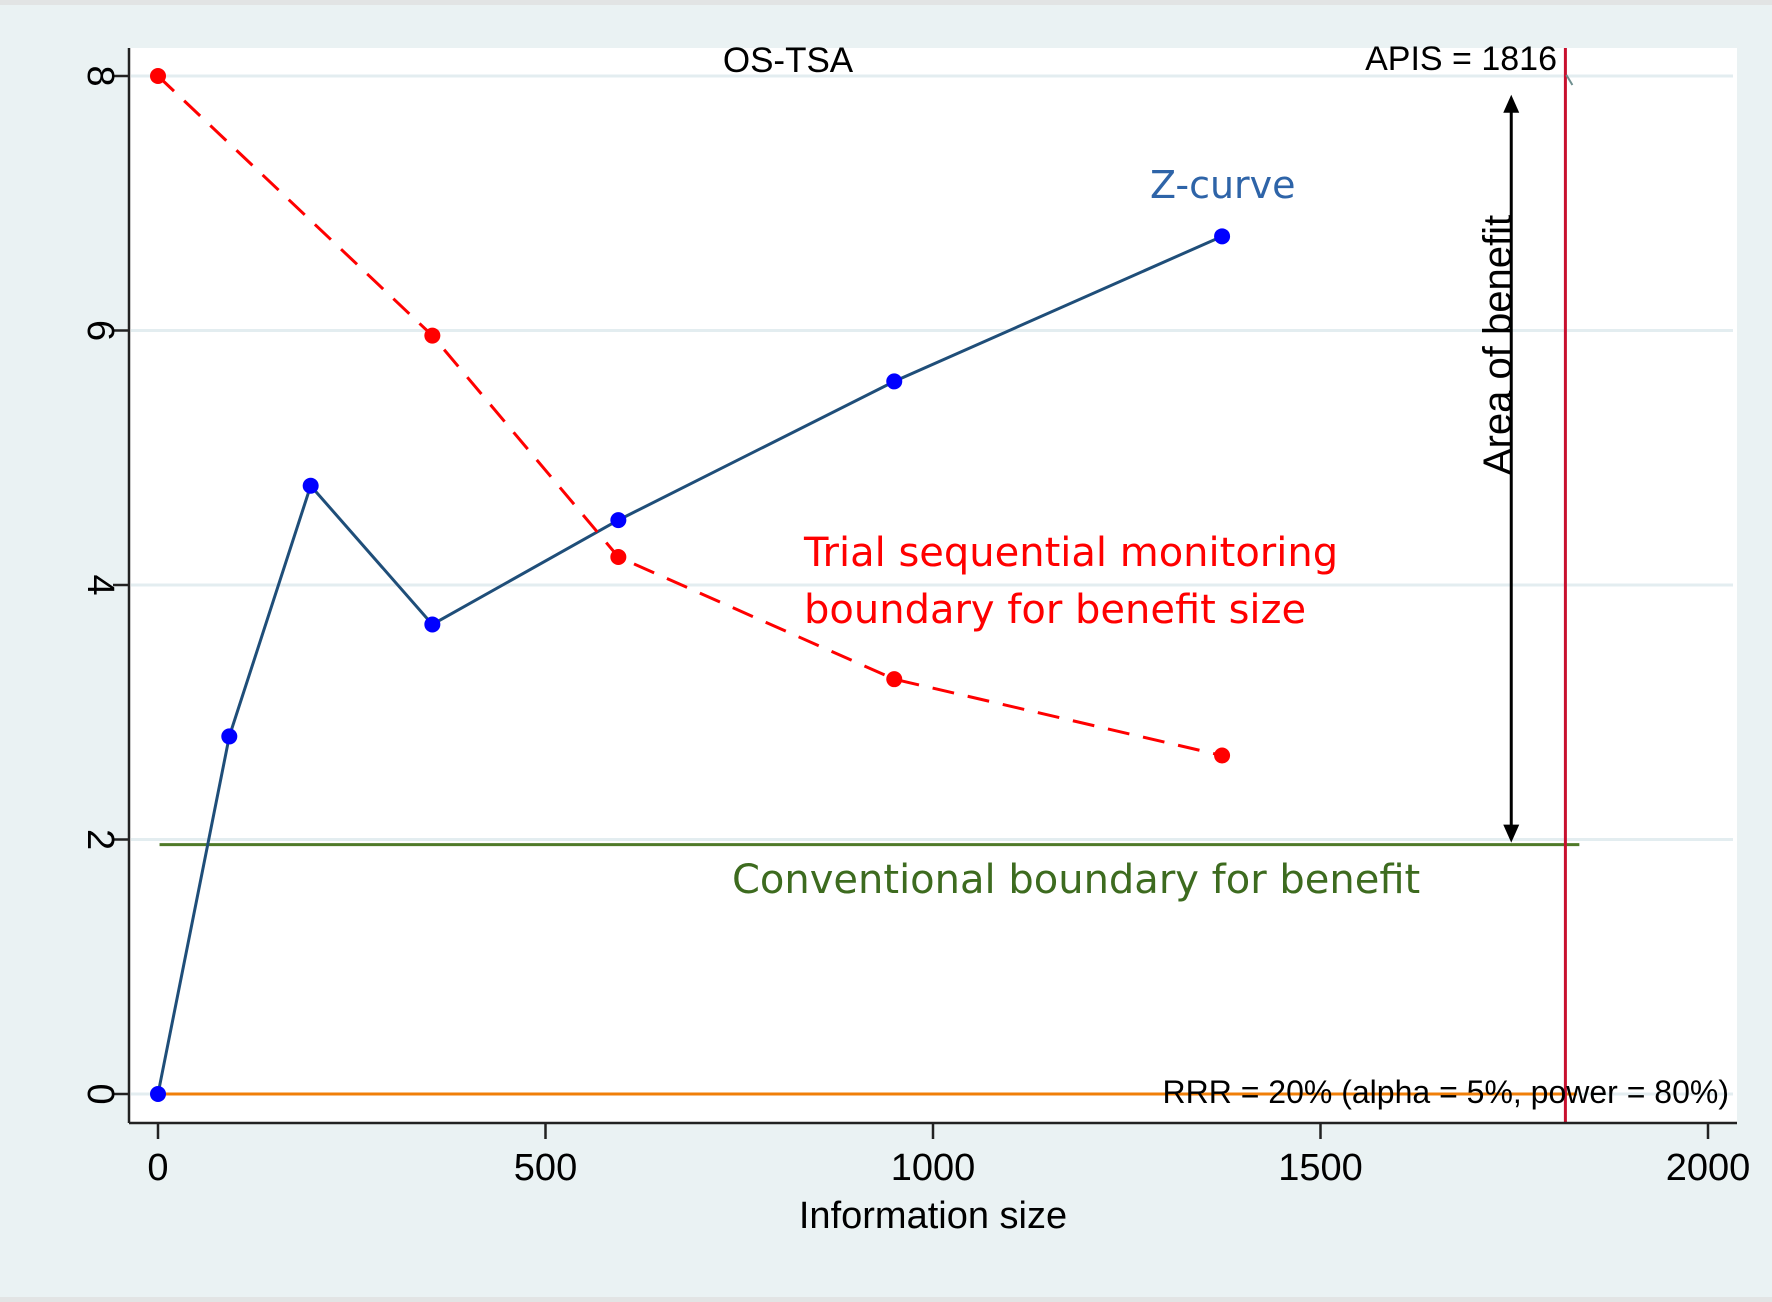  I want to click on y-tick-labels: 0 2 4 6 8, so click(100, 584).